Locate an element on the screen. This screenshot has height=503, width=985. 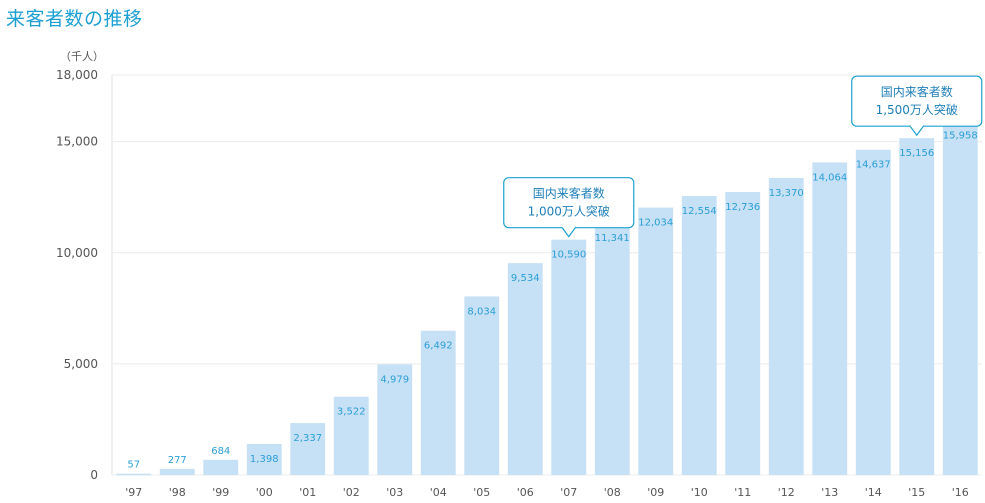
callout: 国内来客者数 1,500万人突破 is located at coordinates (917, 106).